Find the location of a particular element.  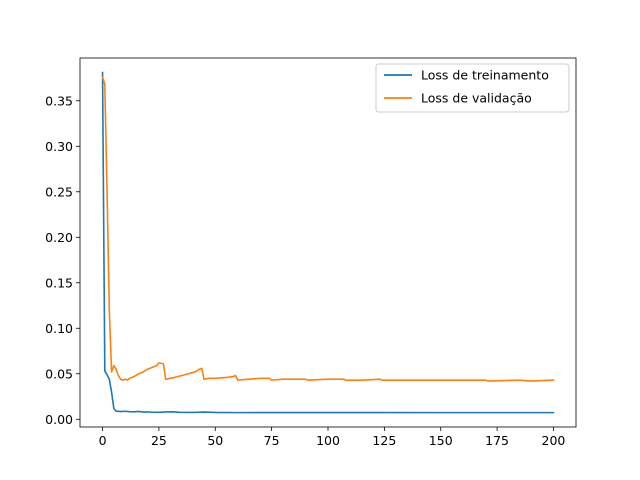

x-axis: 0 25 50 75 100 125 150 175 200 is located at coordinates (332, 437).